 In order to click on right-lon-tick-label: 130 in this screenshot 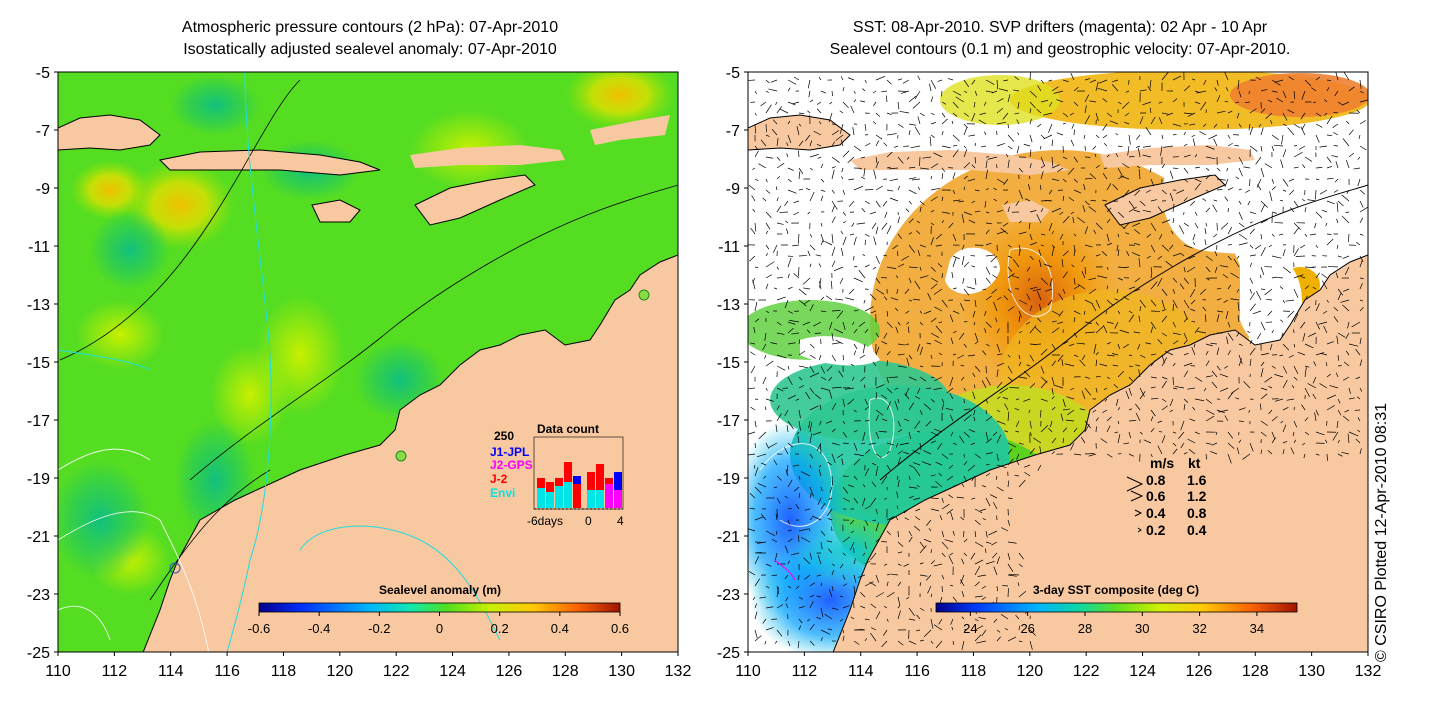, I will do `click(1311, 671)`.